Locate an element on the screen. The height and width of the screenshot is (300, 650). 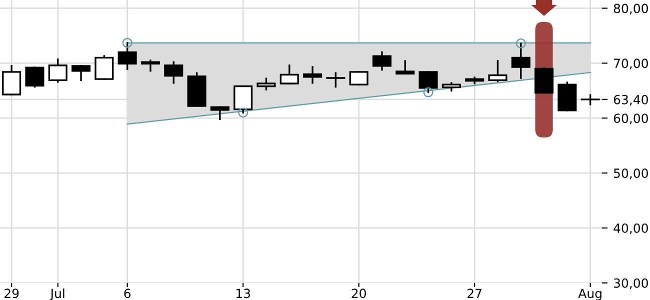
x-tick-label: 29 is located at coordinates (11, 293).